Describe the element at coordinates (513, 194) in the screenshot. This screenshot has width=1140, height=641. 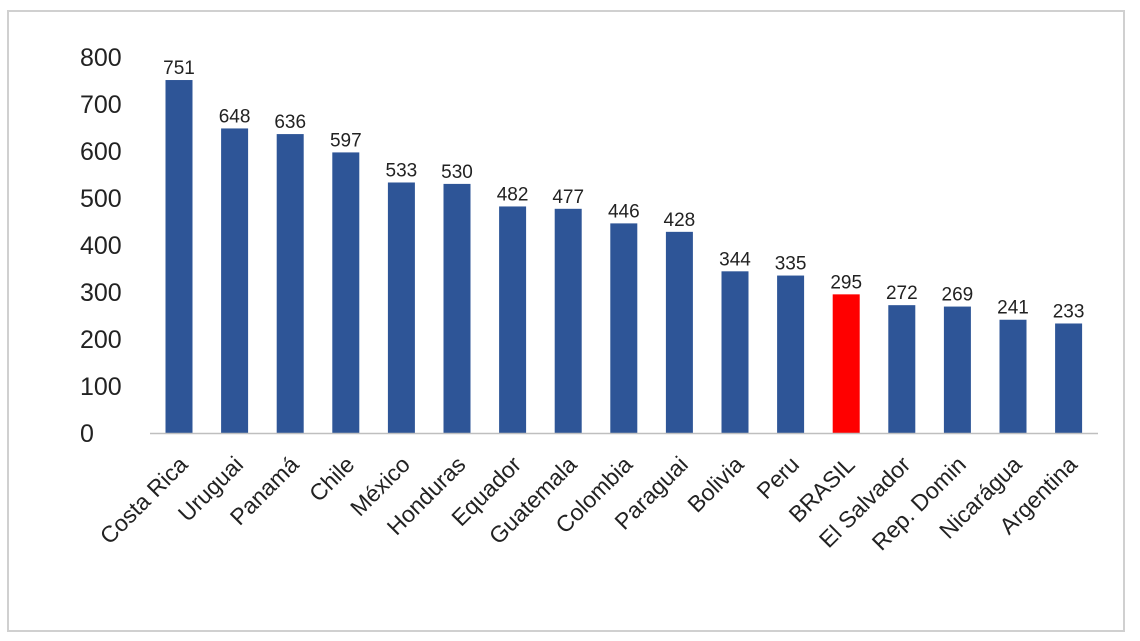
I see `data-label: 482` at that location.